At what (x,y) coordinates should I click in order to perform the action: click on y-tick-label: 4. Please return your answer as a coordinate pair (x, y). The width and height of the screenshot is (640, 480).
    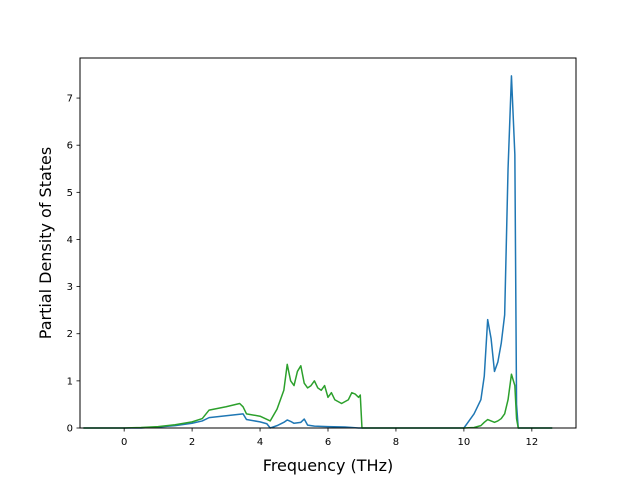
    Looking at the image, I should click on (70, 240).